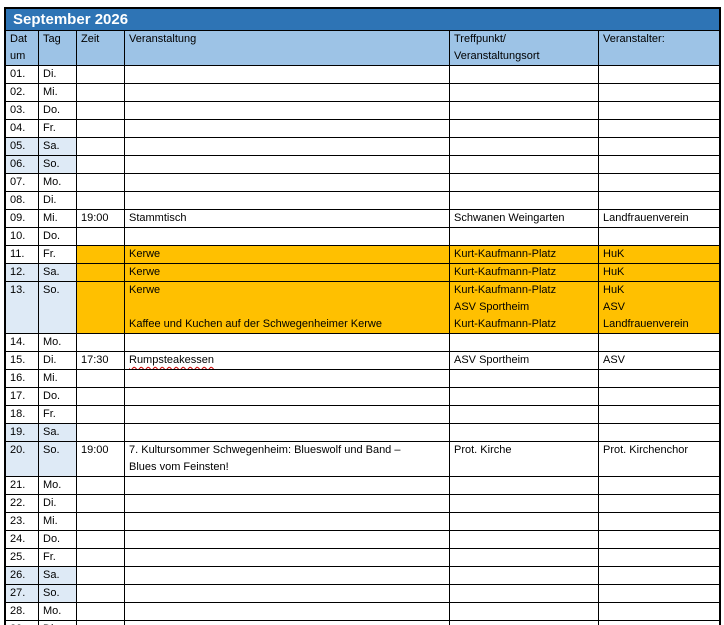  What do you see at coordinates (524, 360) in the screenshot?
I see `venue-cell: ASV Sportheim` at bounding box center [524, 360].